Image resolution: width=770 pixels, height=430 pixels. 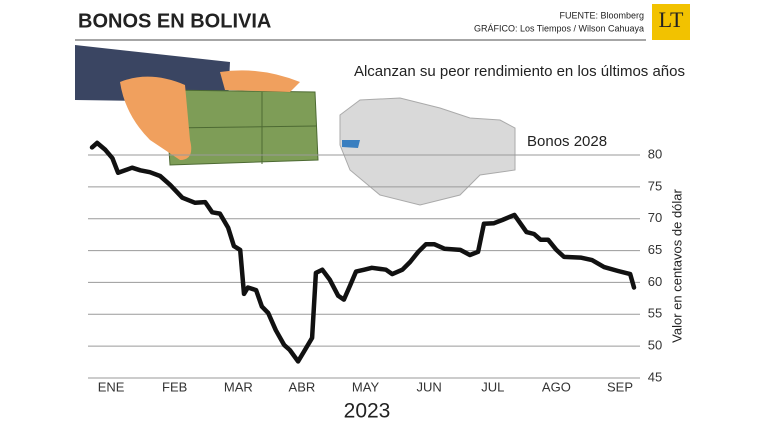 What do you see at coordinates (676, 265) in the screenshot?
I see `y-axis-label: Valor en centavos de dólar` at bounding box center [676, 265].